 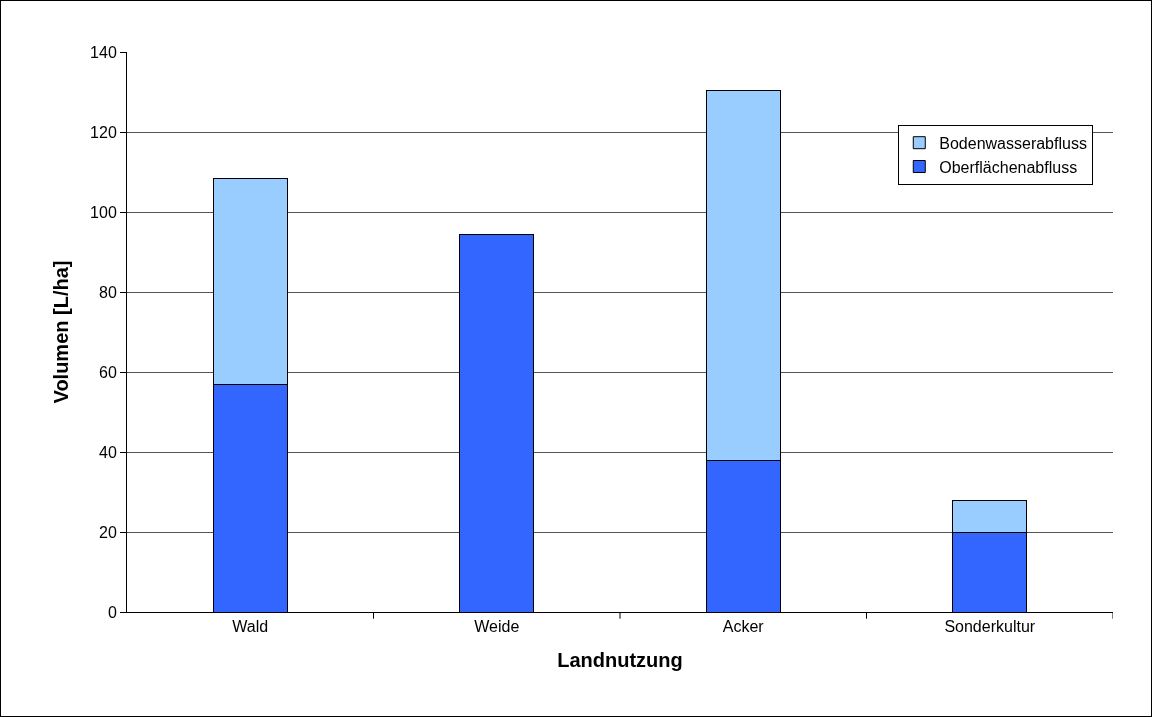 What do you see at coordinates (112, 612) in the screenshot?
I see `y-tick-label: 0` at bounding box center [112, 612].